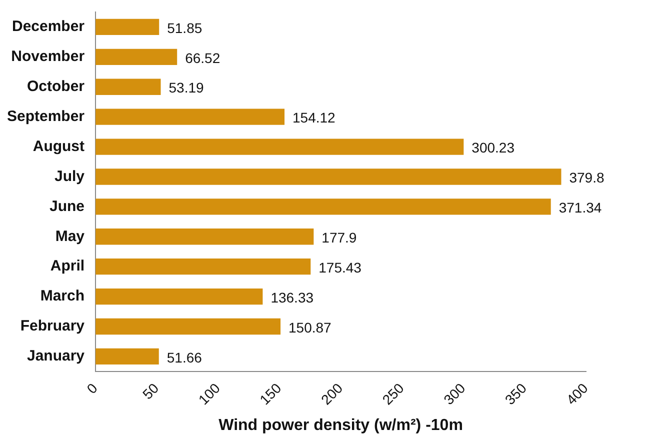  Describe the element at coordinates (580, 208) in the screenshot. I see `data-label: 371.34` at that location.